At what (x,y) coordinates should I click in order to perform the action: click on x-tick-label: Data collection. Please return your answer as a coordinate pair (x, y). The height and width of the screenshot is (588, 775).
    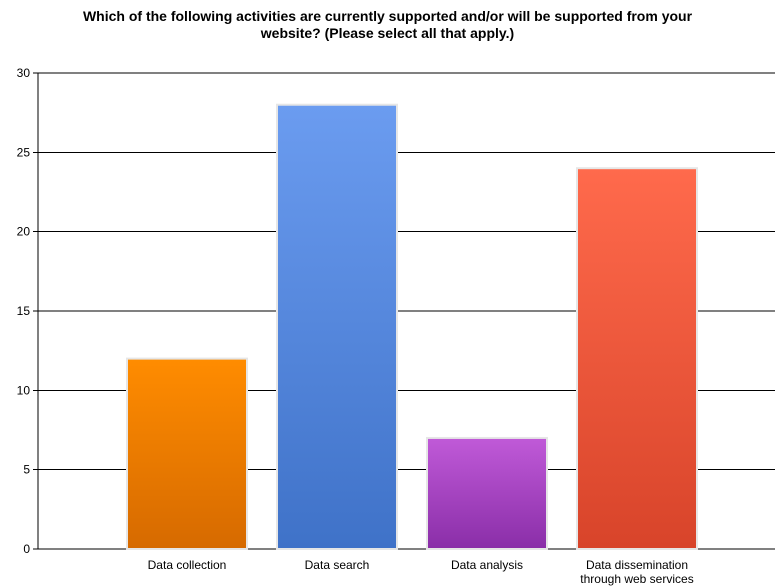
    Looking at the image, I should click on (187, 565).